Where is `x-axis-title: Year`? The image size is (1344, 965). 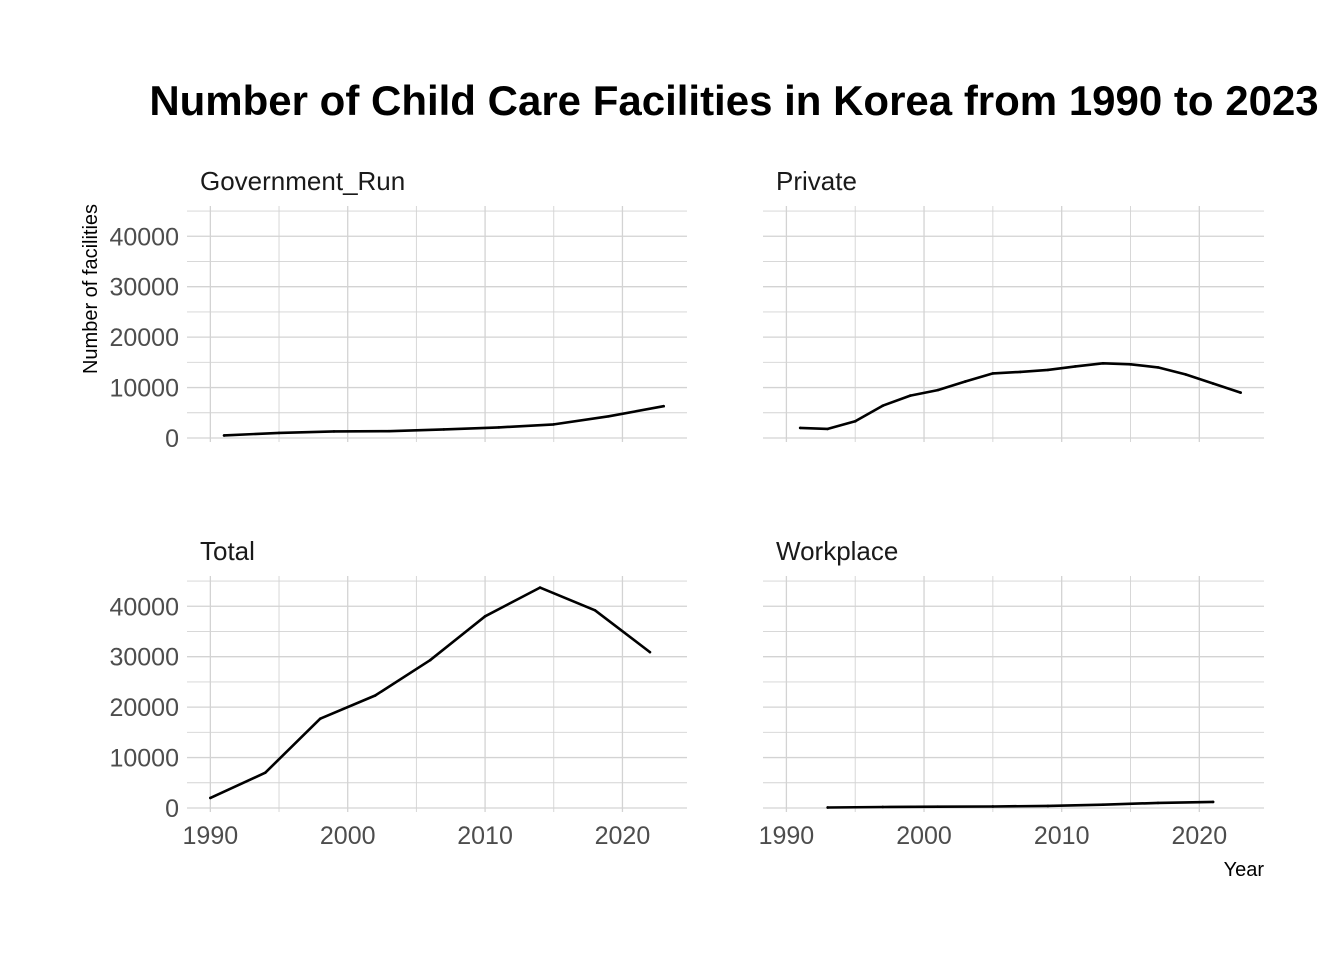
x-axis-title: Year is located at coordinates (1244, 870).